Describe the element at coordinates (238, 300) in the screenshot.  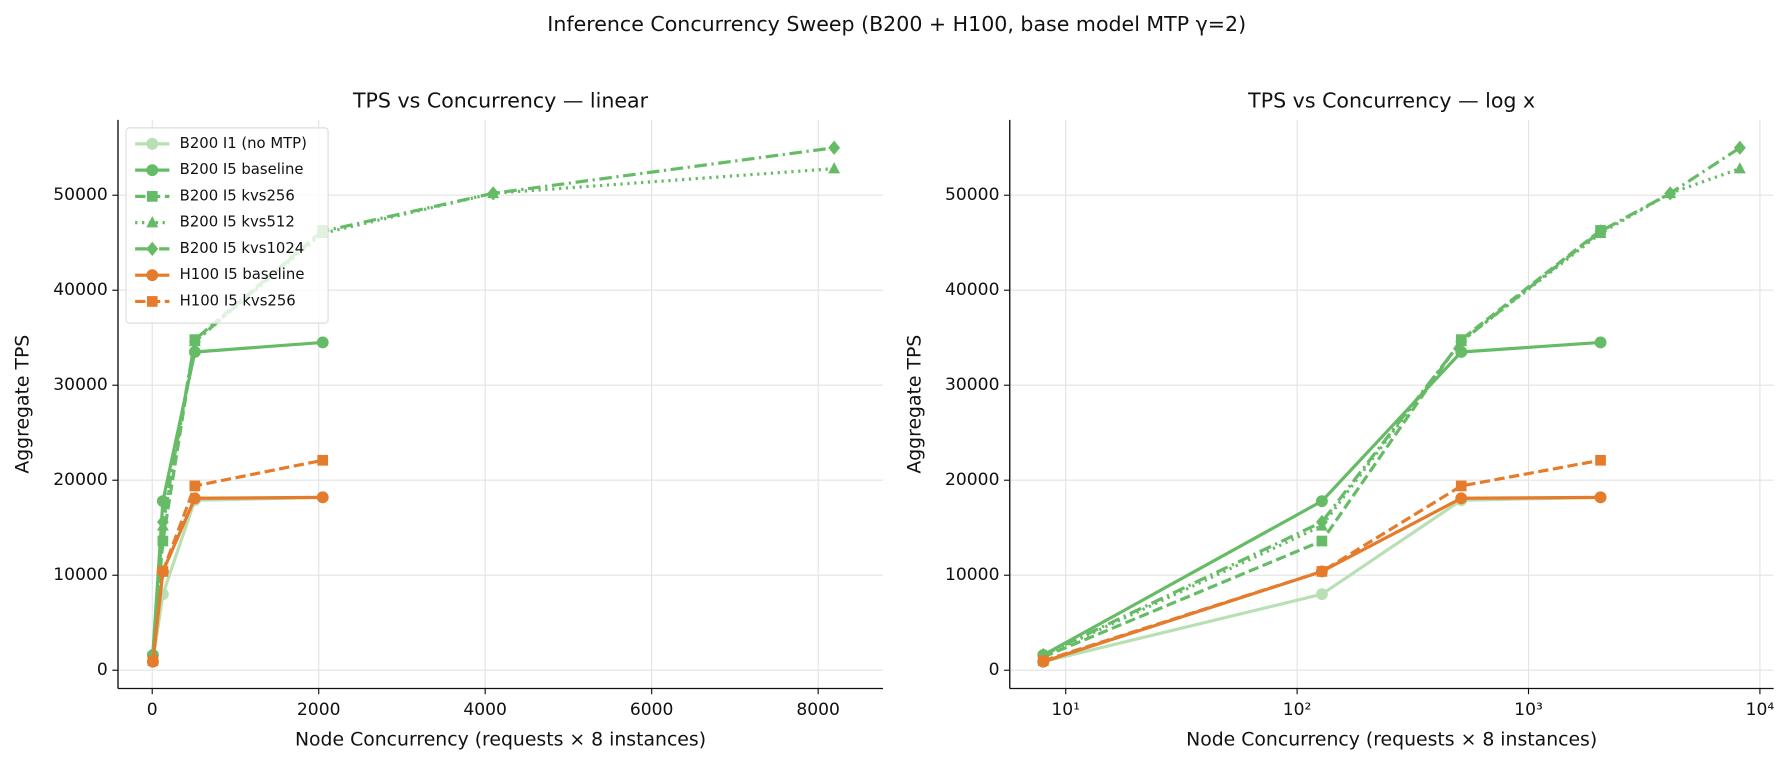
I see `legend-label: H100 I5 kvs256` at that location.